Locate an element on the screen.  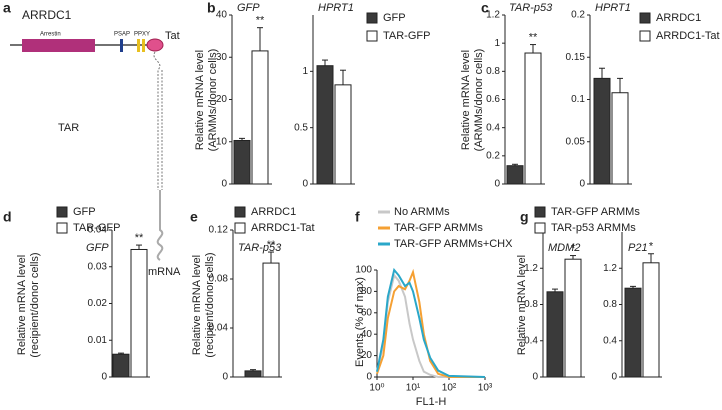
y-tick-label: 40 is located at coordinates (367, 334).